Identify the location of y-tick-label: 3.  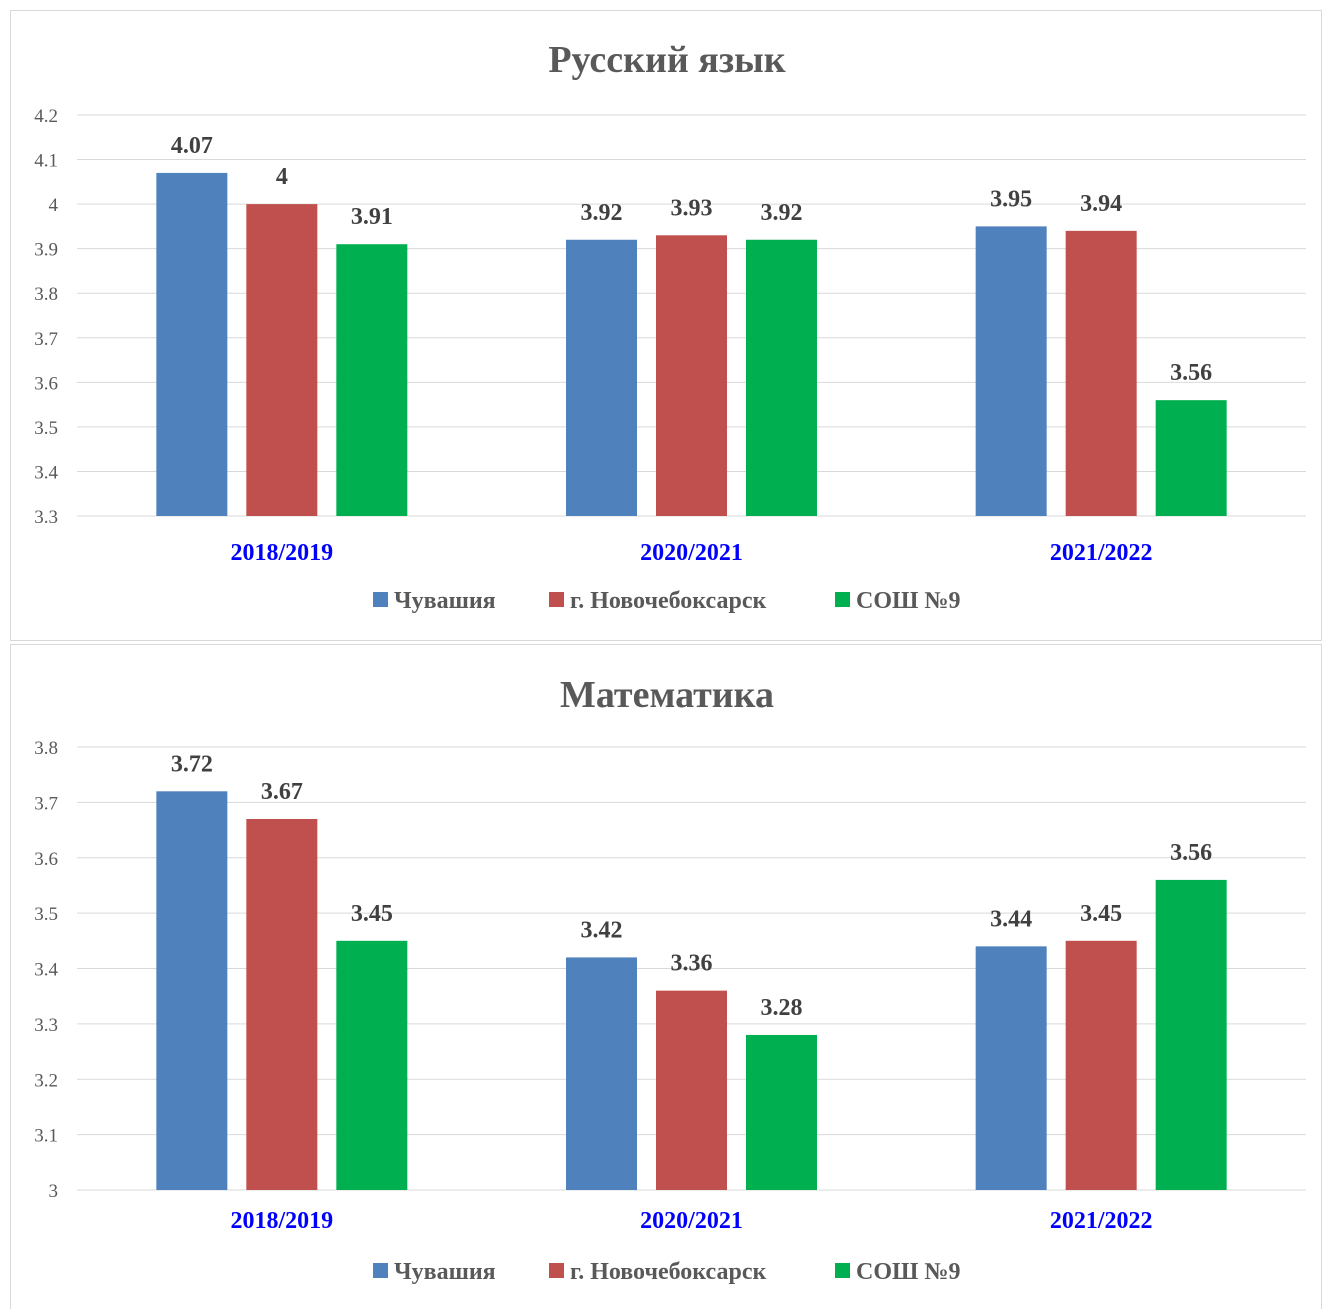
(54, 1191).